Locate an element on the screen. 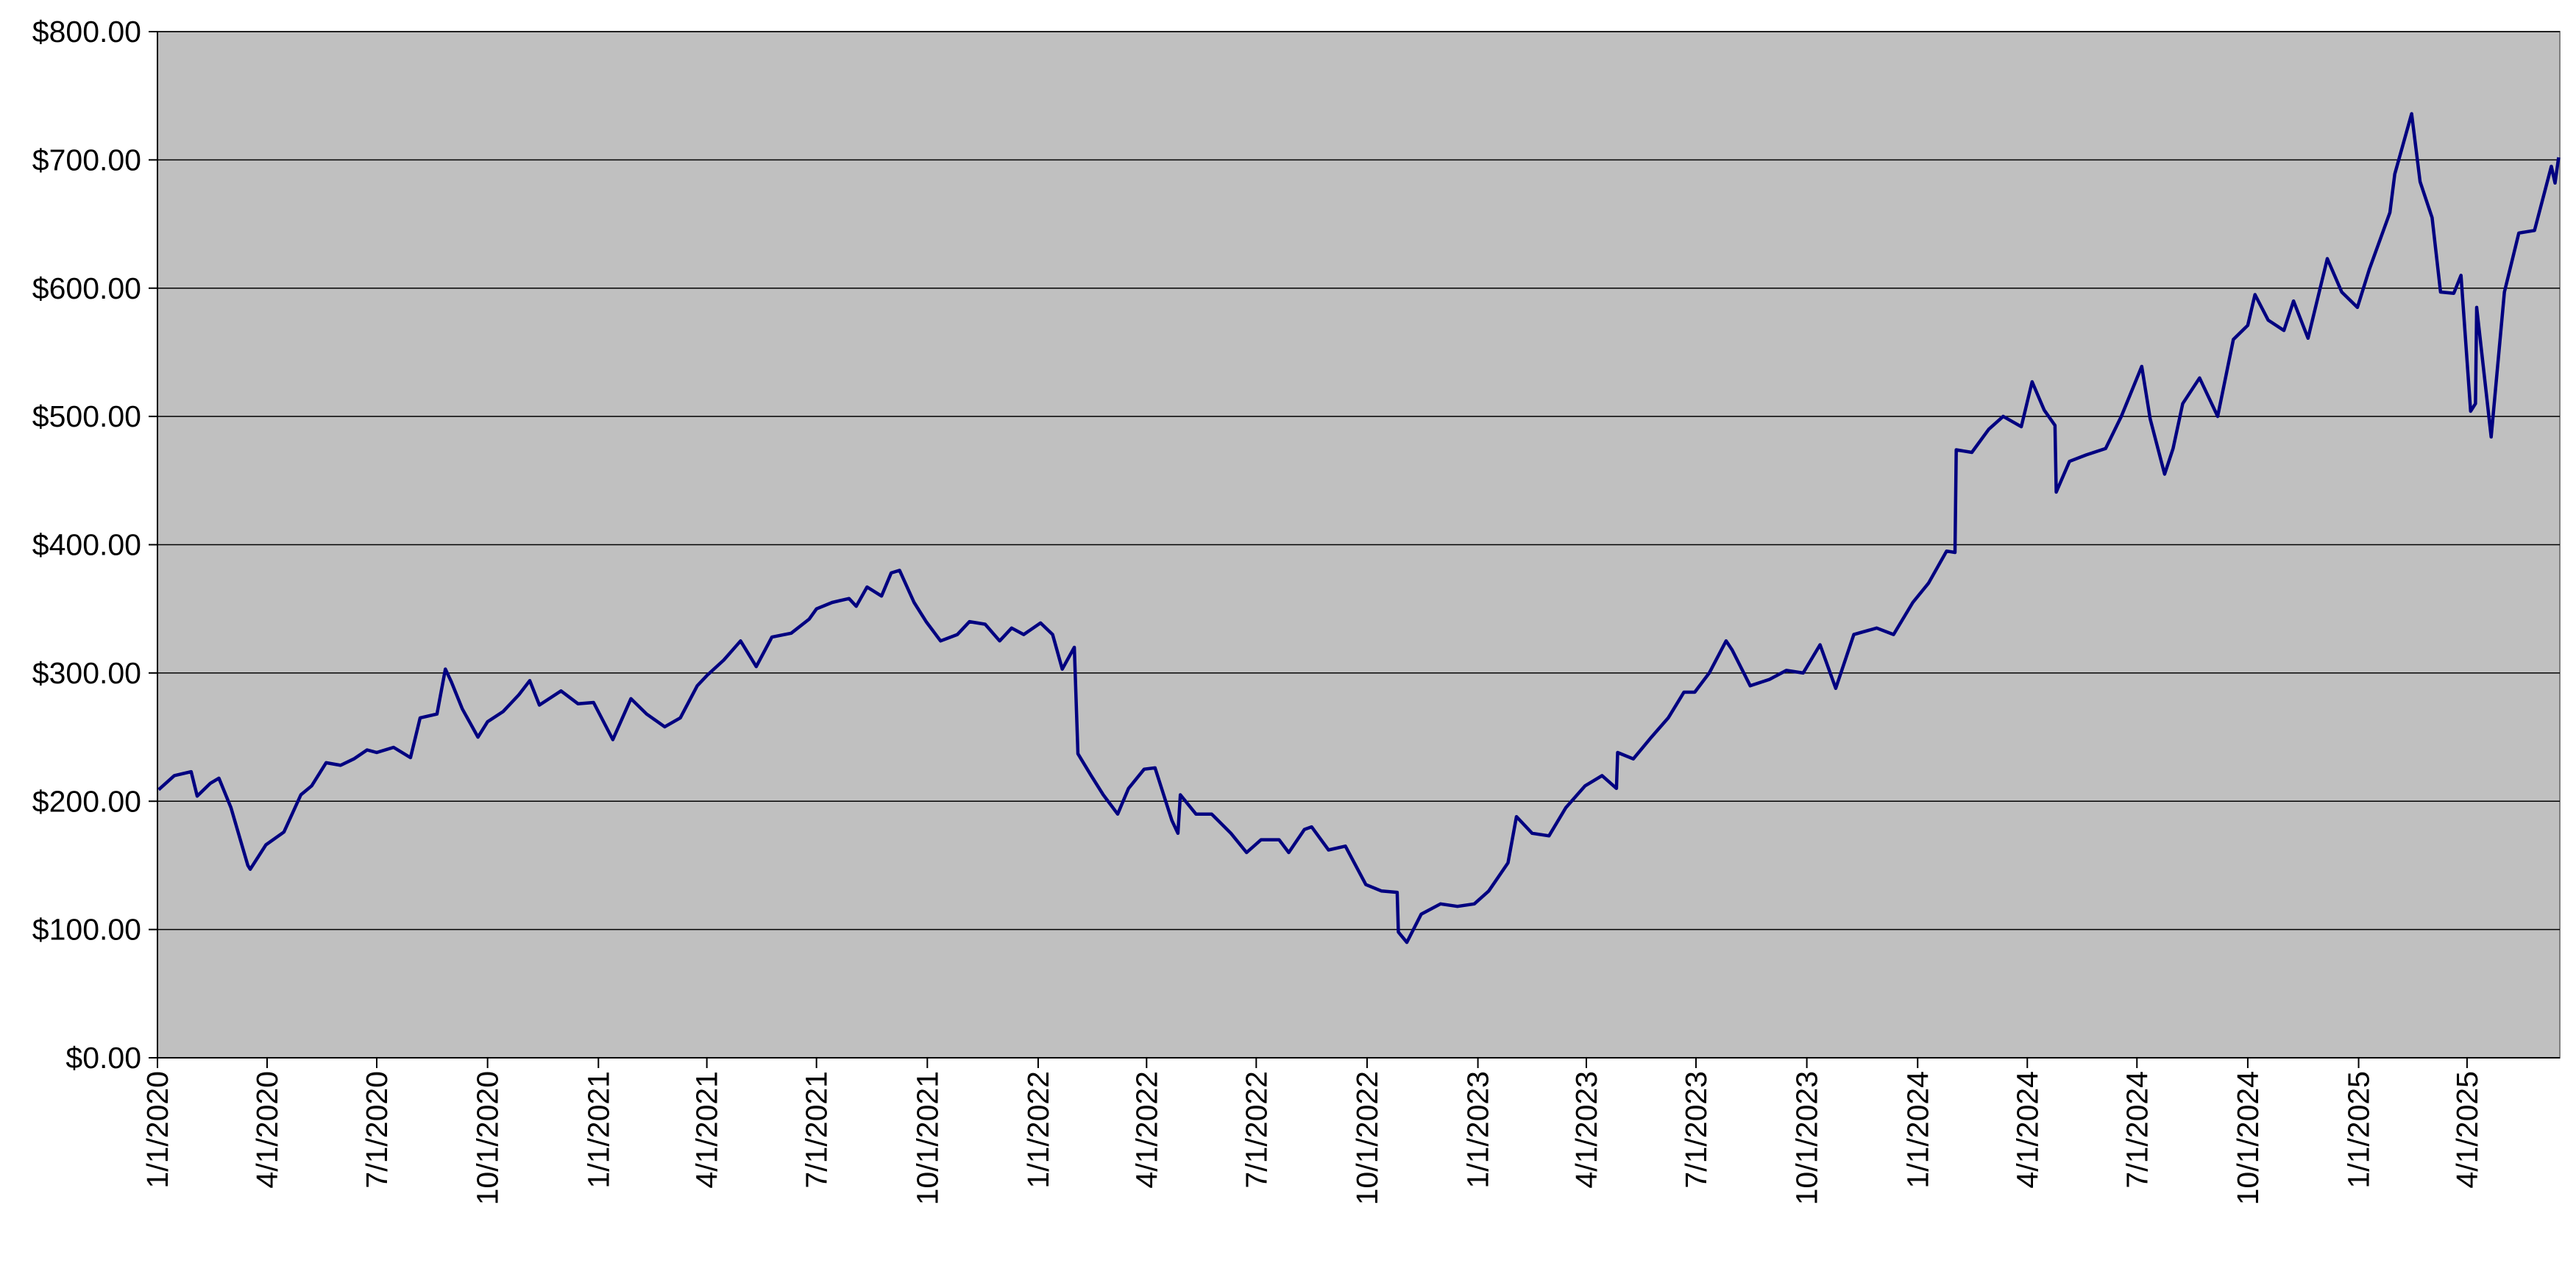  x-tick-label: 1/1/2022 is located at coordinates (1038, 1130).